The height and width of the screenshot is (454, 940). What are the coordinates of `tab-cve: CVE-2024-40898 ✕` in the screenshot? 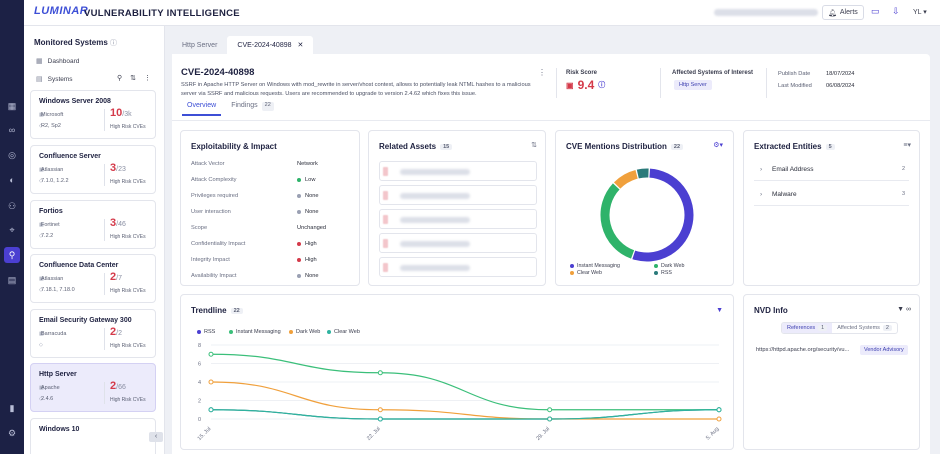 It's located at (270, 45).